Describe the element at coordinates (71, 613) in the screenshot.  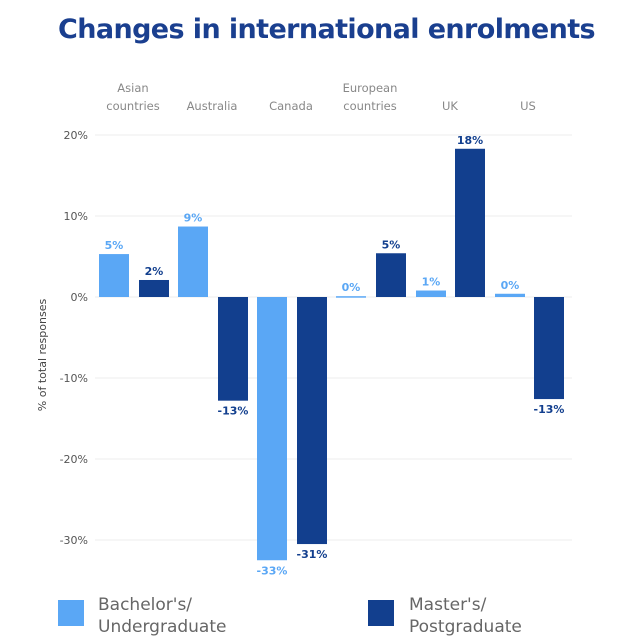
I see `legend-swatch-bachelor` at that location.